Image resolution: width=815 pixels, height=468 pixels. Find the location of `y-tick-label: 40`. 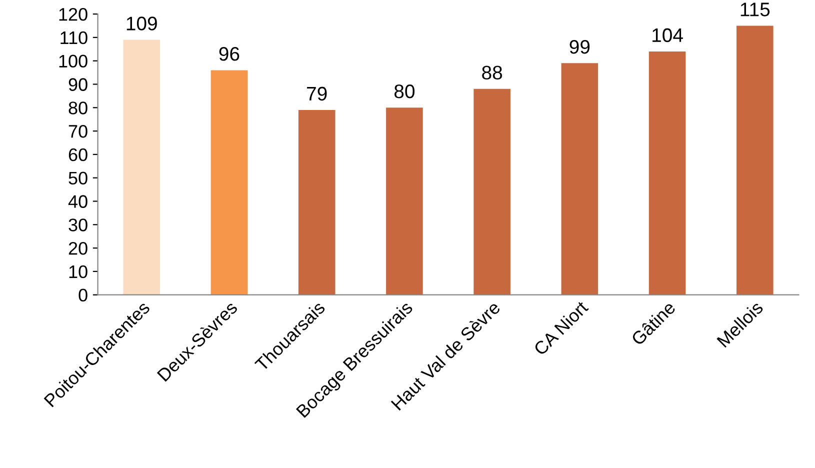

y-tick-label: 40 is located at coordinates (78, 201).